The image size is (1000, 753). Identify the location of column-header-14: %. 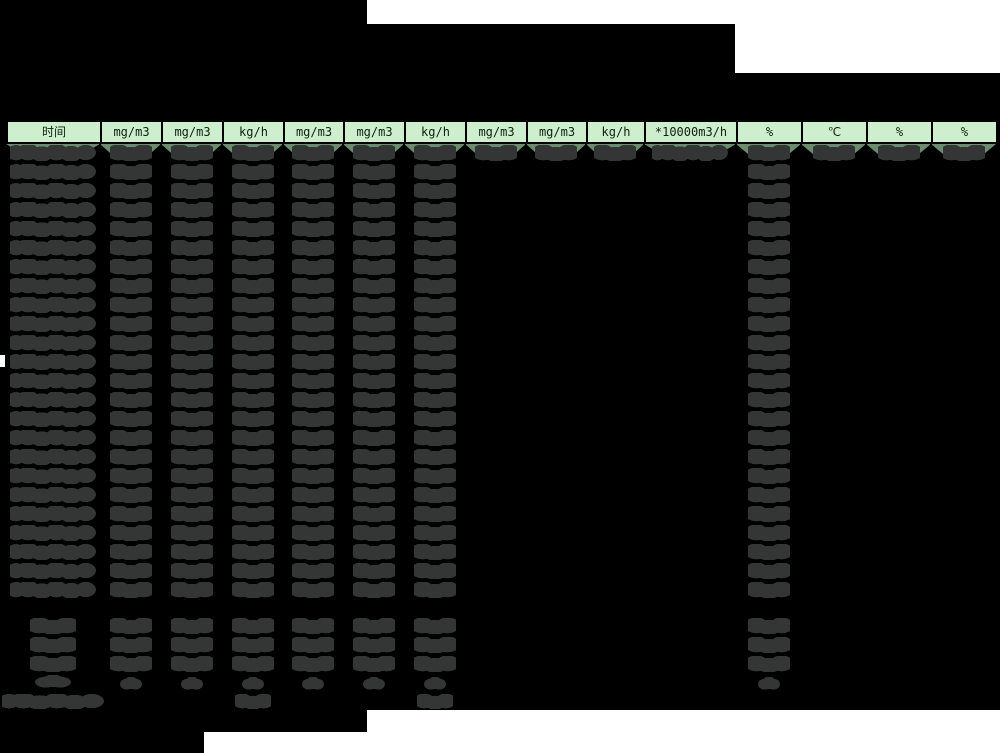
(964, 132).